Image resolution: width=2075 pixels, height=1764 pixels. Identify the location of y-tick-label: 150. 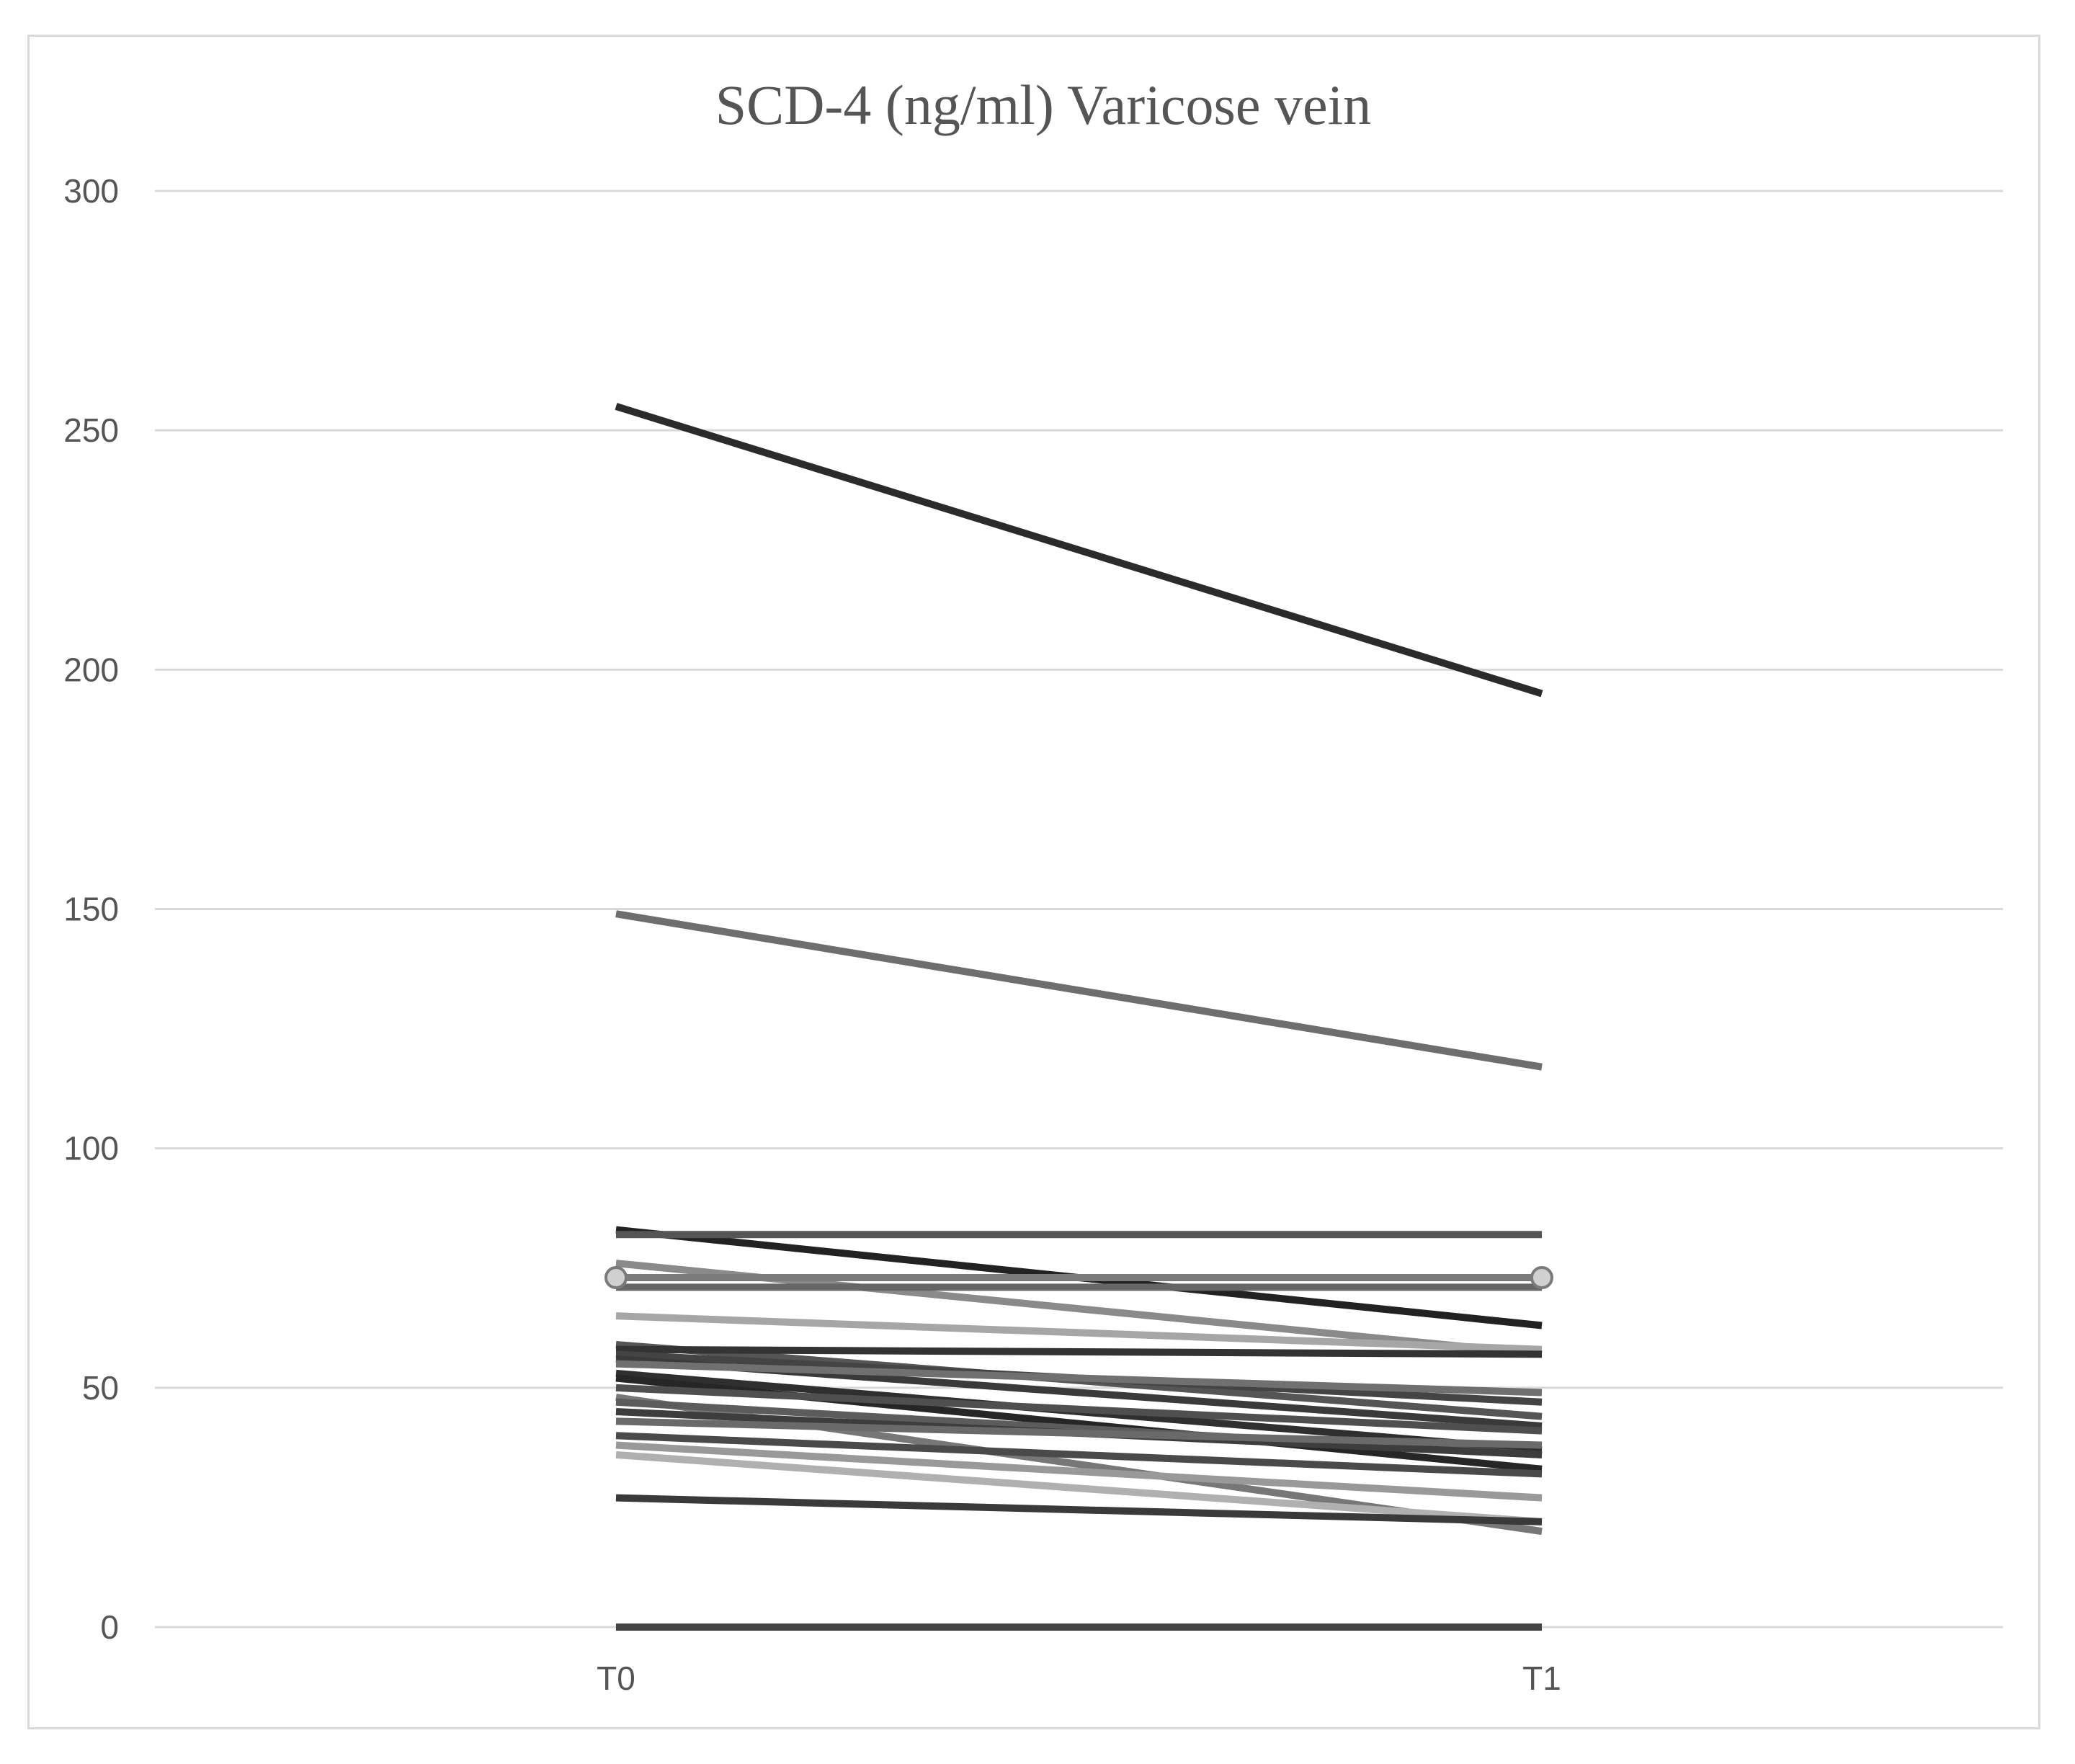
(91, 909).